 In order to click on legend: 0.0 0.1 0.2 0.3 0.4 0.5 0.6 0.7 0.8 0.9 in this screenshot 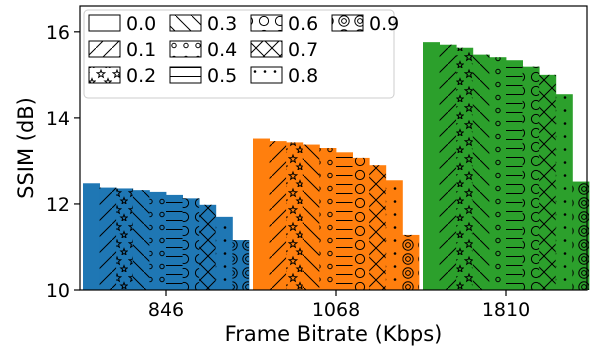, I will do `click(241, 54)`.